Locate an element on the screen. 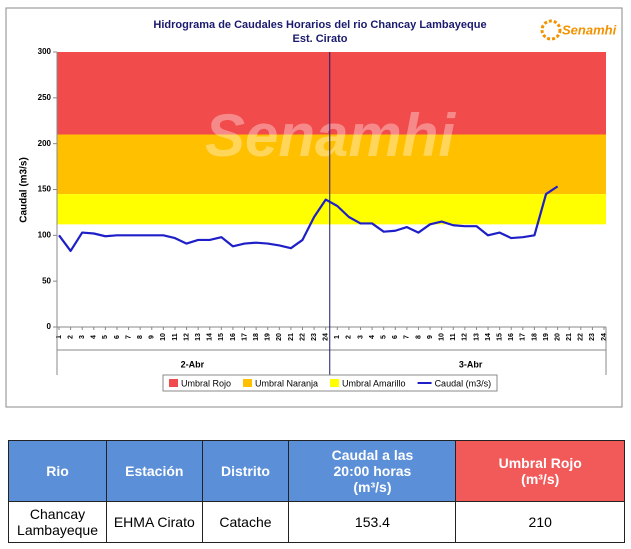 The height and width of the screenshot is (549, 631). legend-label: Umbral Amarillo is located at coordinates (374, 383).